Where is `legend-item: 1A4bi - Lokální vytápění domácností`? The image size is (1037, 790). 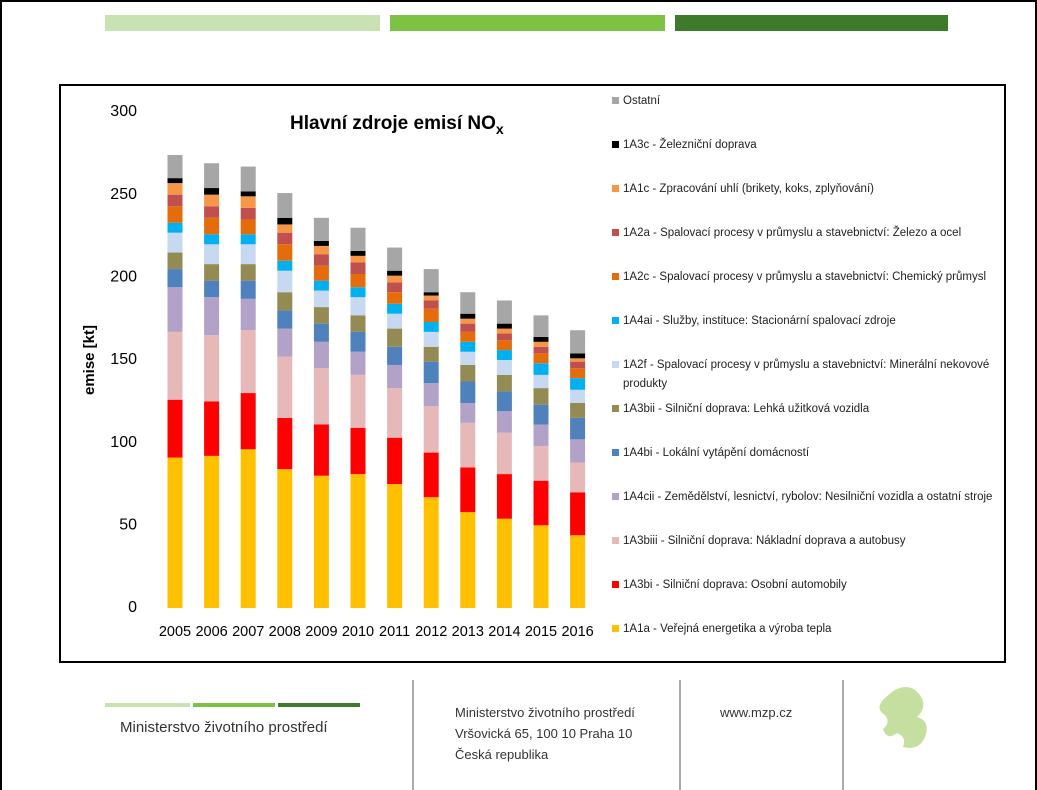
legend-item: 1A4bi - Lokální vytápění domácností is located at coordinates (803, 453).